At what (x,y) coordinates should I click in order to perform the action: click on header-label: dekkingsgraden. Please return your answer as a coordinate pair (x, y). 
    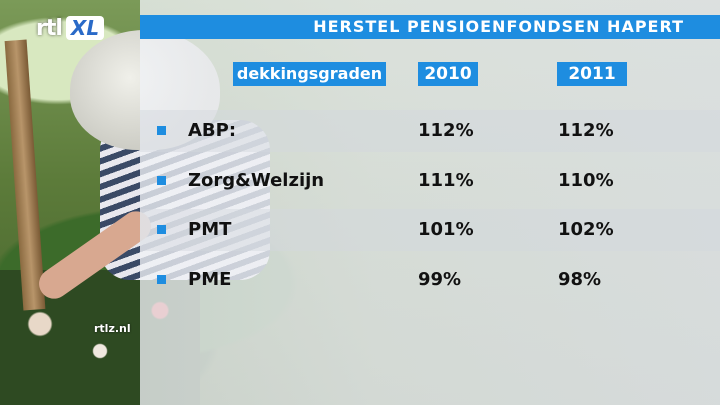
    Looking at the image, I should click on (309, 74).